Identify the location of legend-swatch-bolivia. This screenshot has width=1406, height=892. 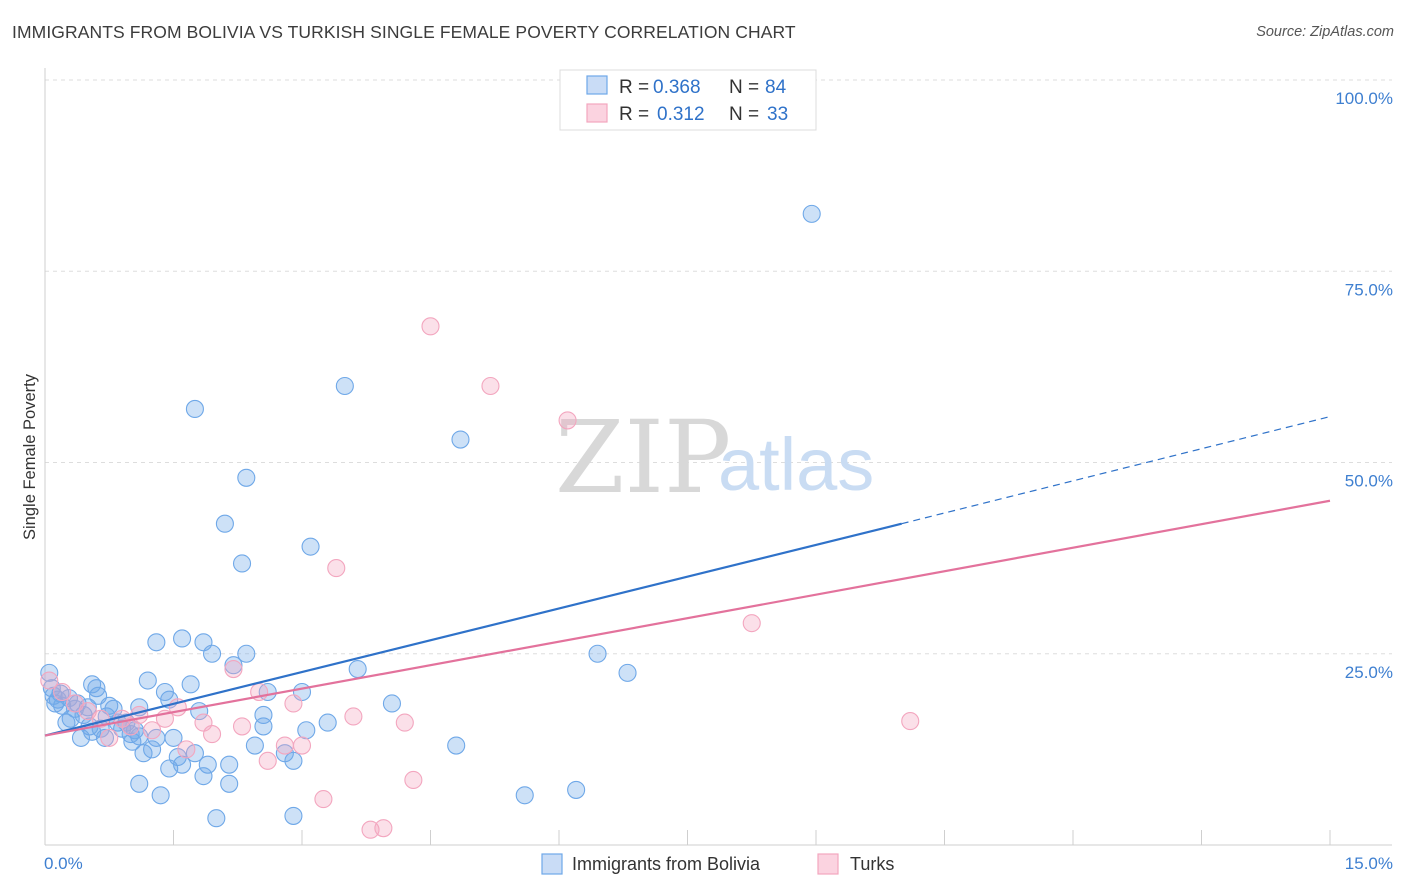
(597, 85).